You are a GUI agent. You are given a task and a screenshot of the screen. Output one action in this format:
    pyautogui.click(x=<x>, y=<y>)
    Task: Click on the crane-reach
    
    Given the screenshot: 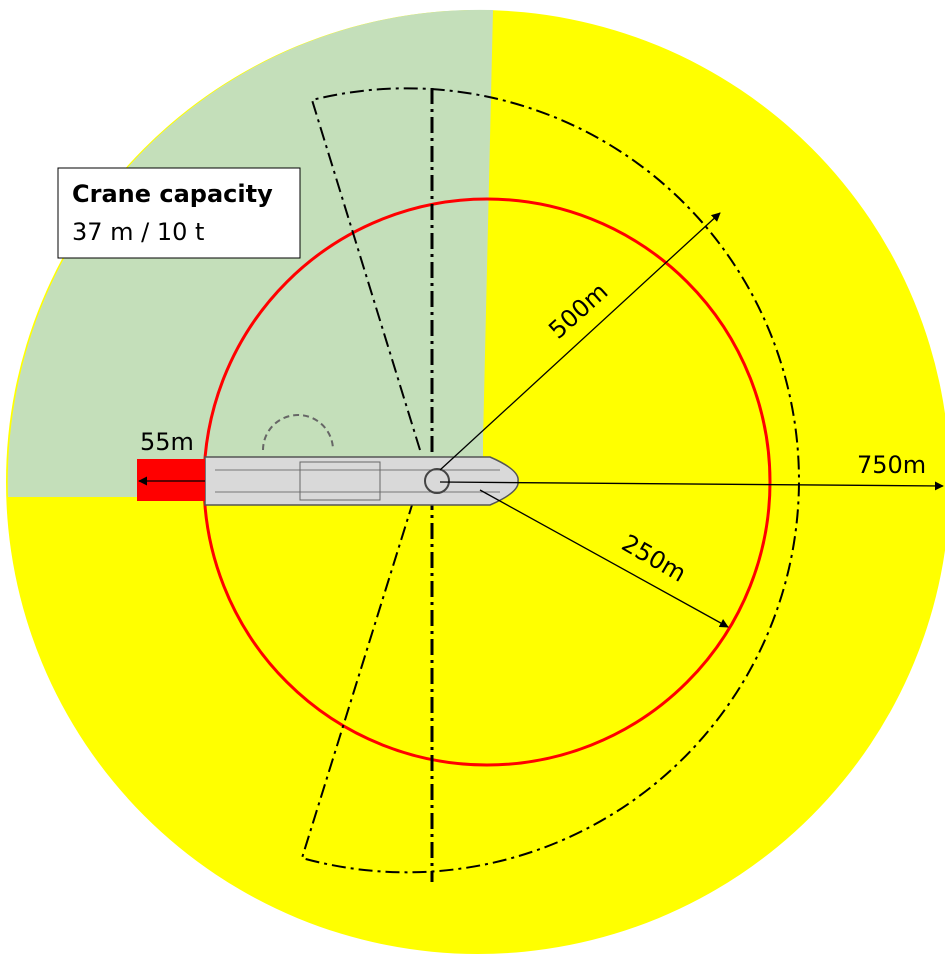 What is the action you would take?
    pyautogui.click(x=298, y=432)
    